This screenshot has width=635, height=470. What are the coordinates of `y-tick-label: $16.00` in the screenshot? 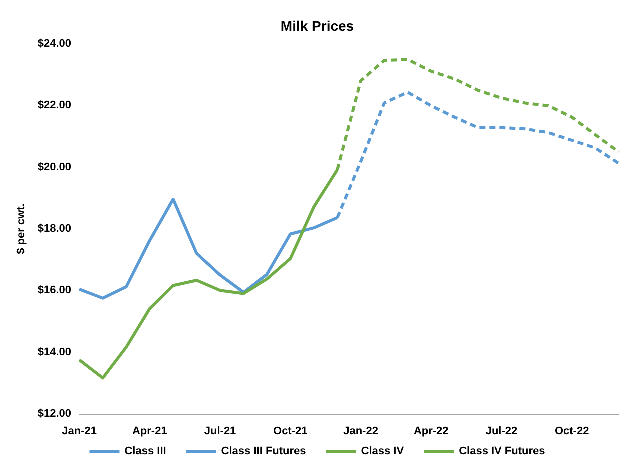 It's located at (55, 290).